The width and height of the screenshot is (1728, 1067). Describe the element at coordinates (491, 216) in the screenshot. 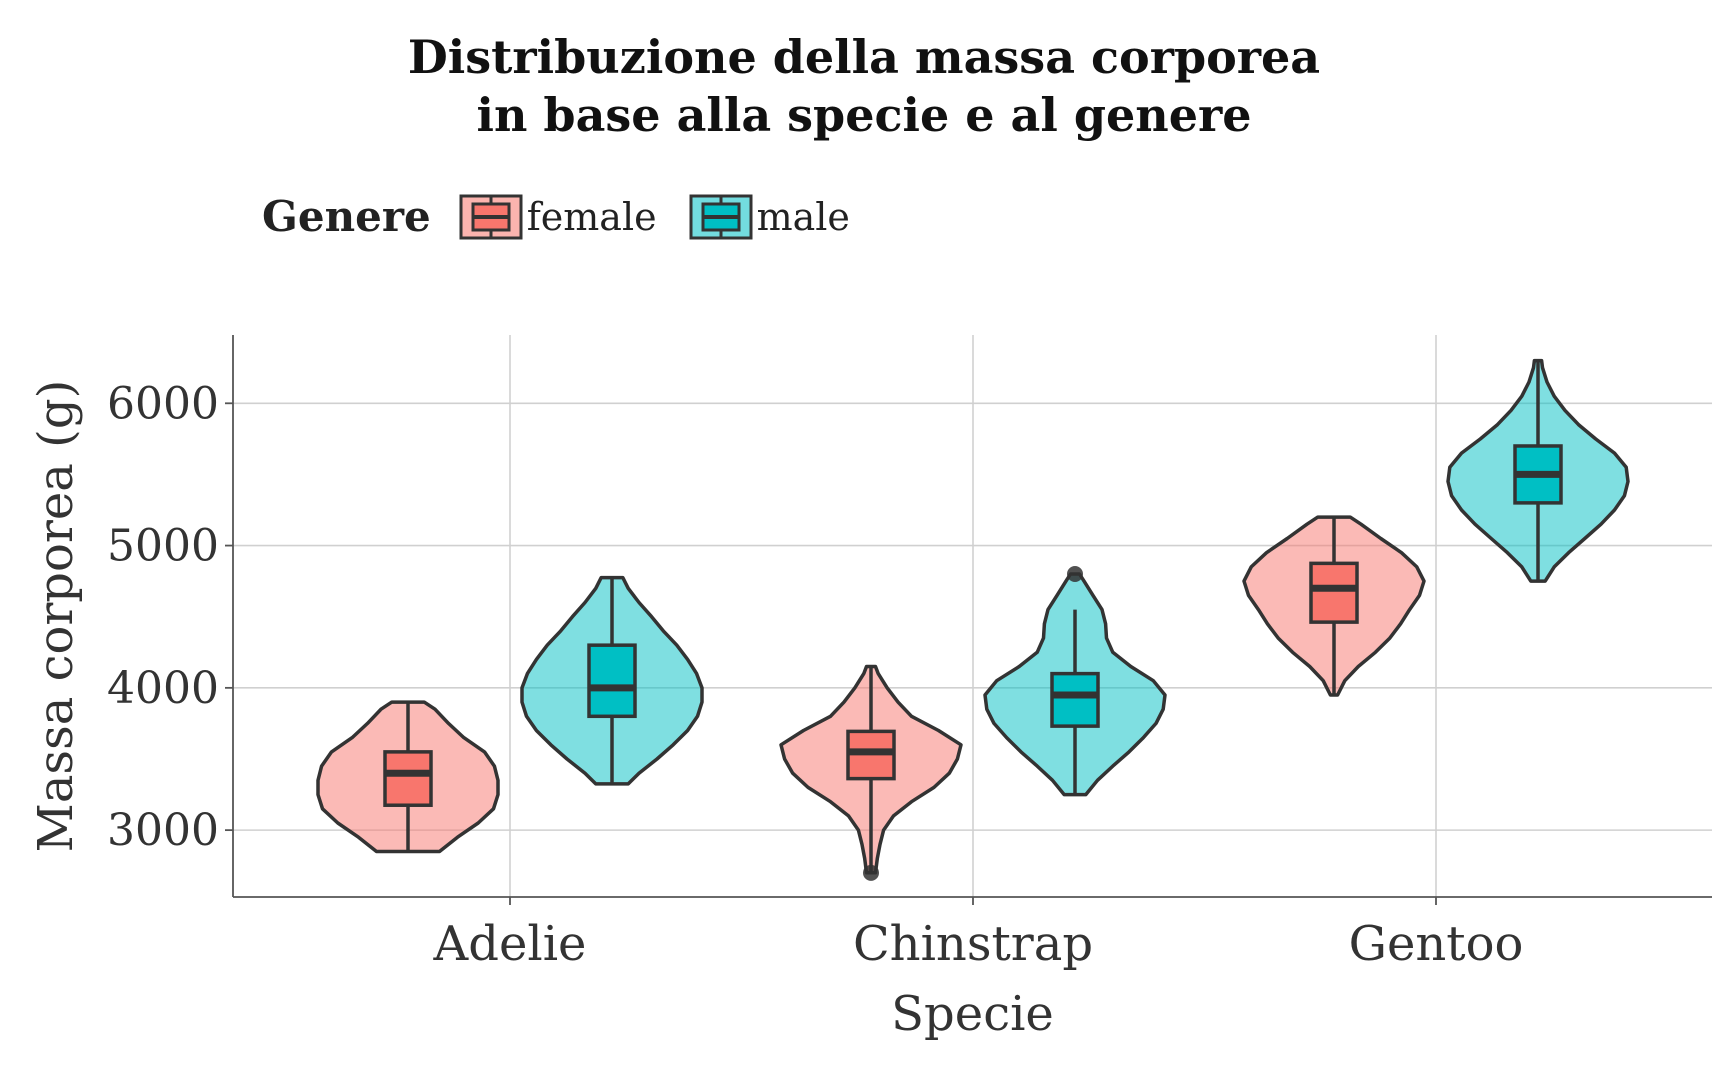

I see `legend-key-female` at that location.